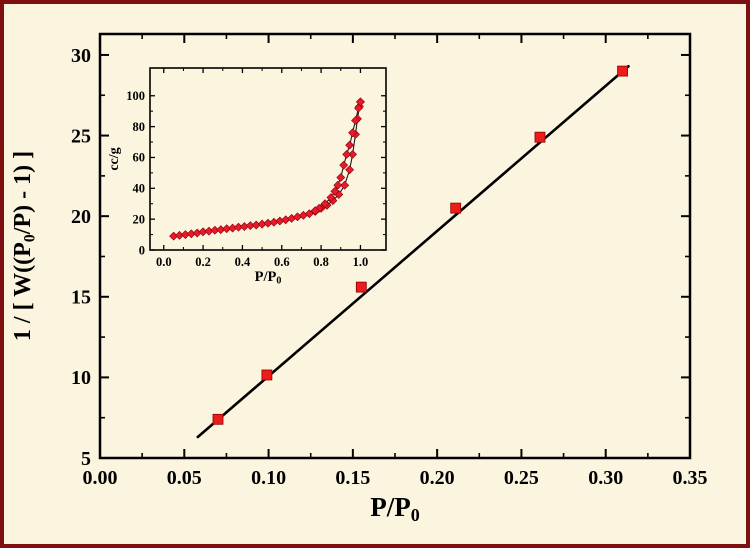 This screenshot has height=548, width=750. What do you see at coordinates (282, 262) in the screenshot?
I see `svg-text: 0.6` at bounding box center [282, 262].